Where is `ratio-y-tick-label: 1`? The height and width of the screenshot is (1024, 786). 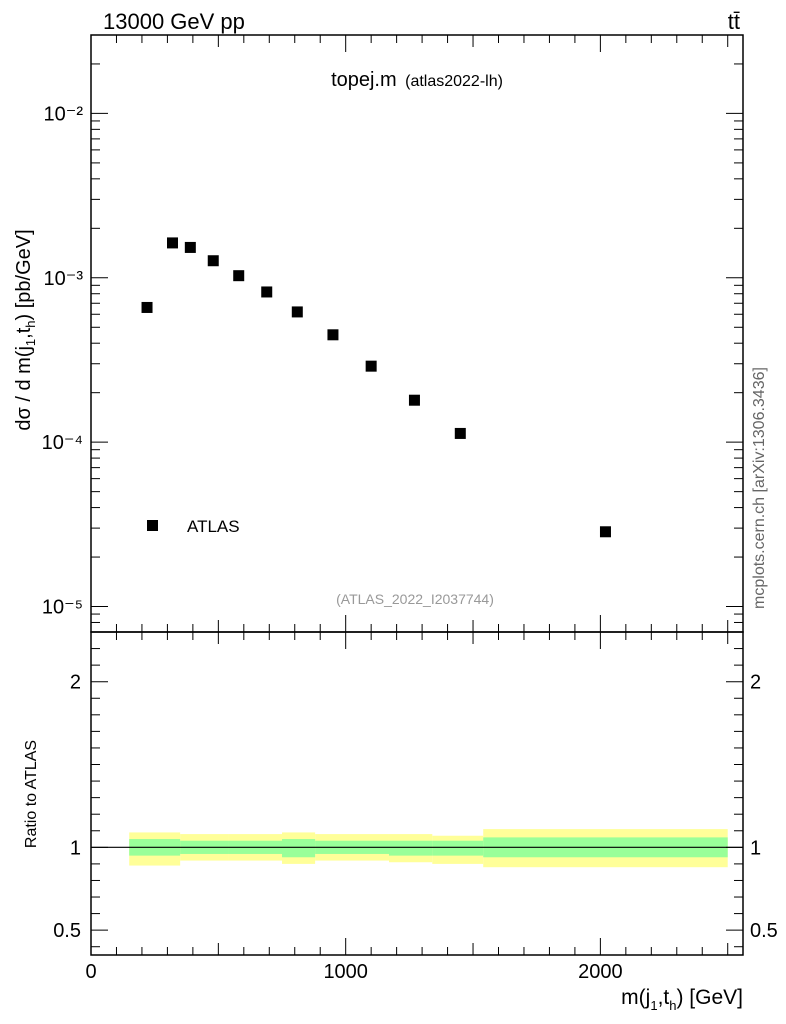
ratio-y-tick-label: 1 is located at coordinates (75, 848).